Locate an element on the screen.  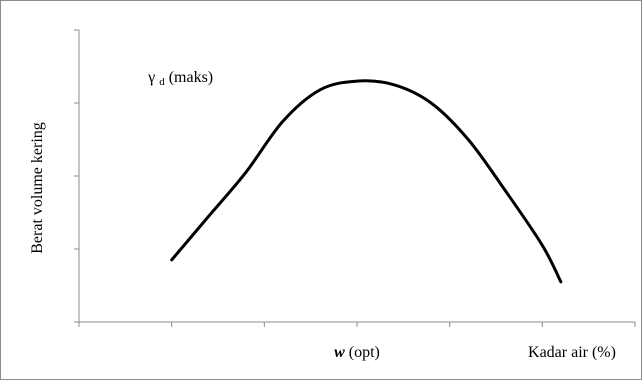
annotation-max-dry-density: γ d (maks) is located at coordinates (180, 79).